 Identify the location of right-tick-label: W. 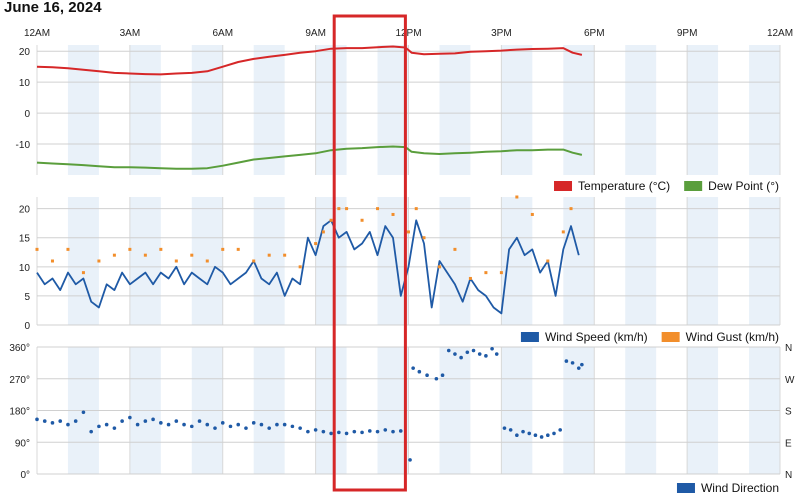
(790, 380).